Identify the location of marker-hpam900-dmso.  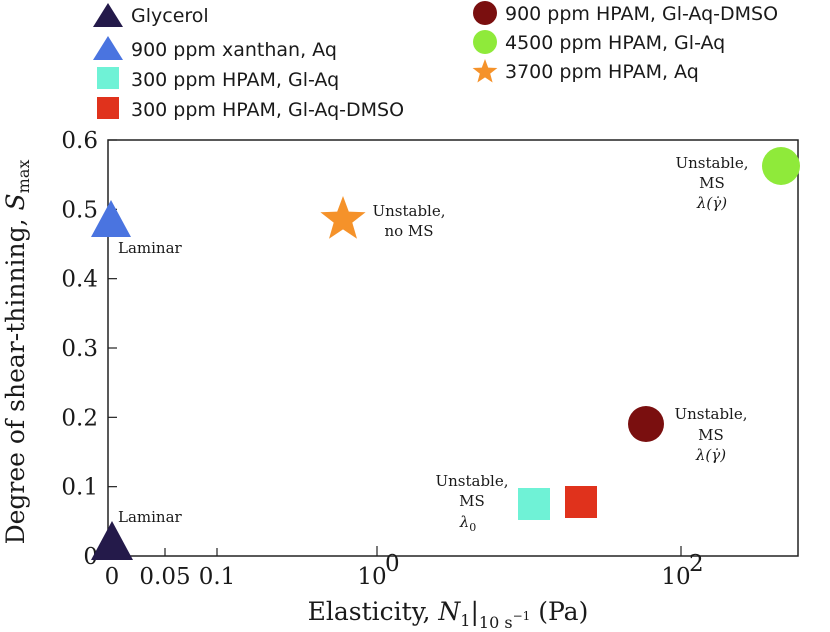
(646, 424).